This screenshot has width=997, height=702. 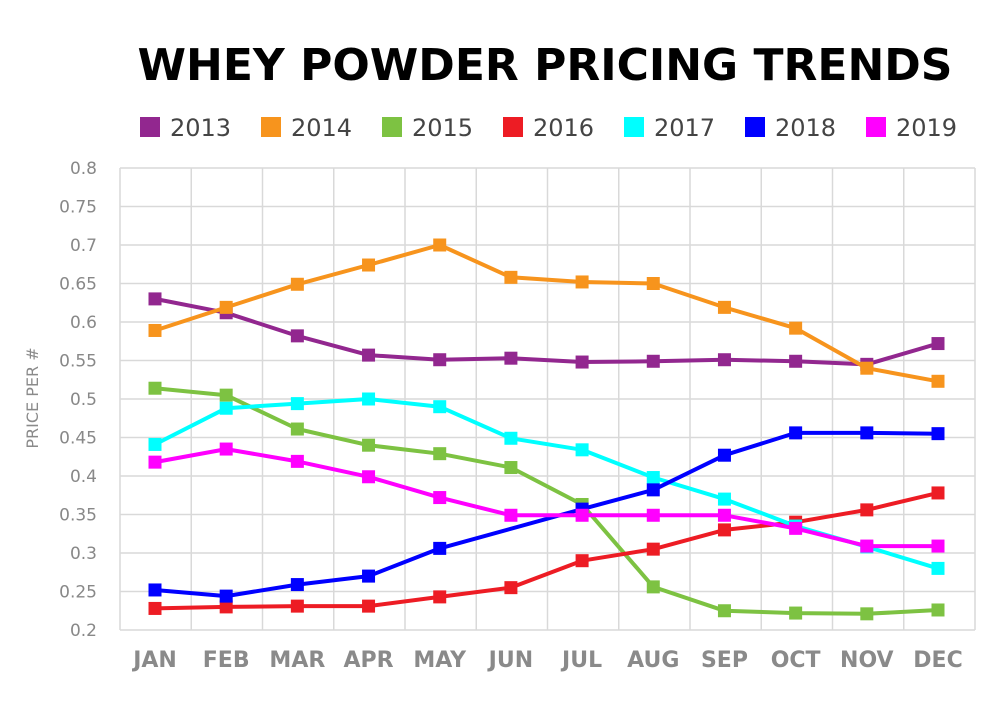 What do you see at coordinates (155, 388) in the screenshot?
I see `data-point-2015-JAN` at bounding box center [155, 388].